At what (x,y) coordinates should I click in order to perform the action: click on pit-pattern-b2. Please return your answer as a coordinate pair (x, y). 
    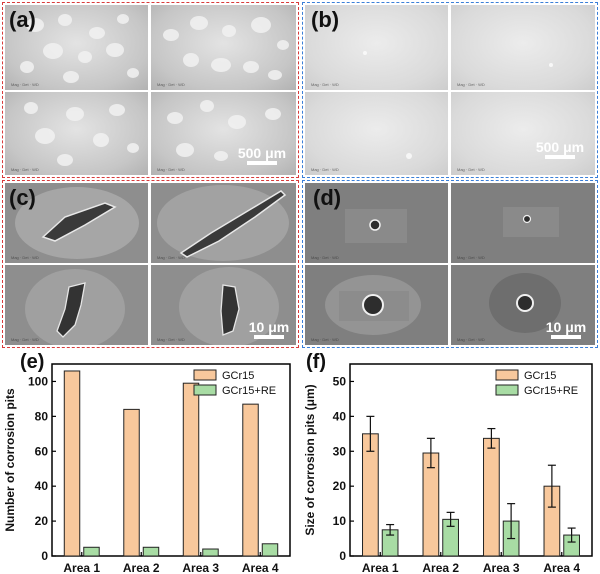
    Looking at the image, I should click on (551, 65).